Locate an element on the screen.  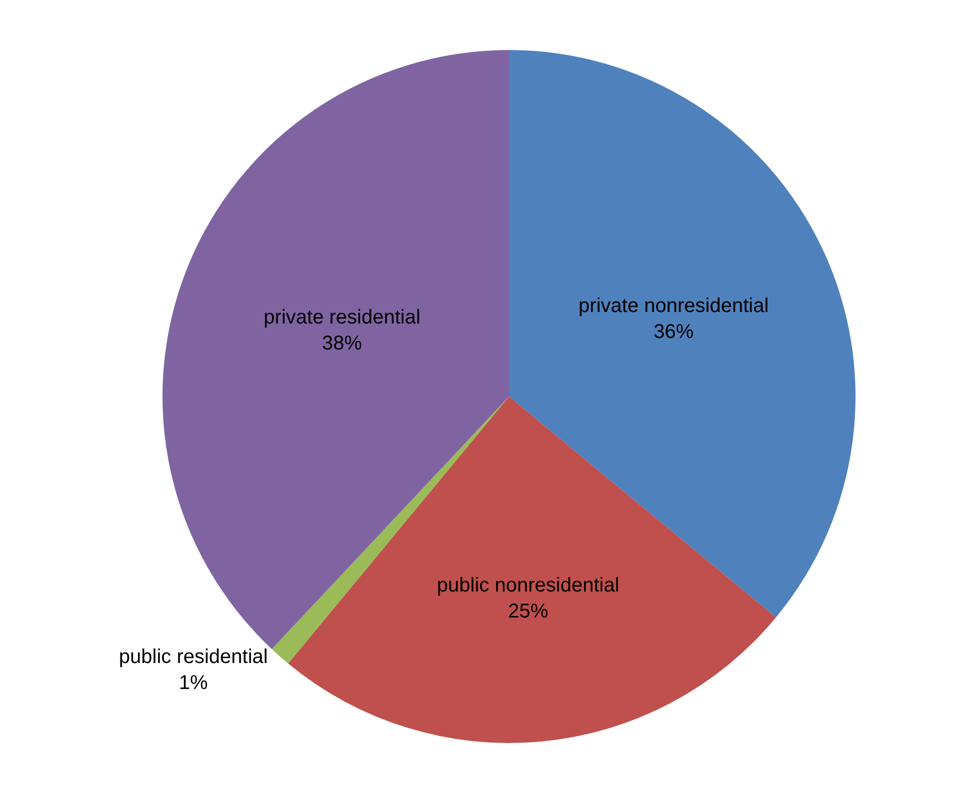
data-label: 36% is located at coordinates (674, 332).